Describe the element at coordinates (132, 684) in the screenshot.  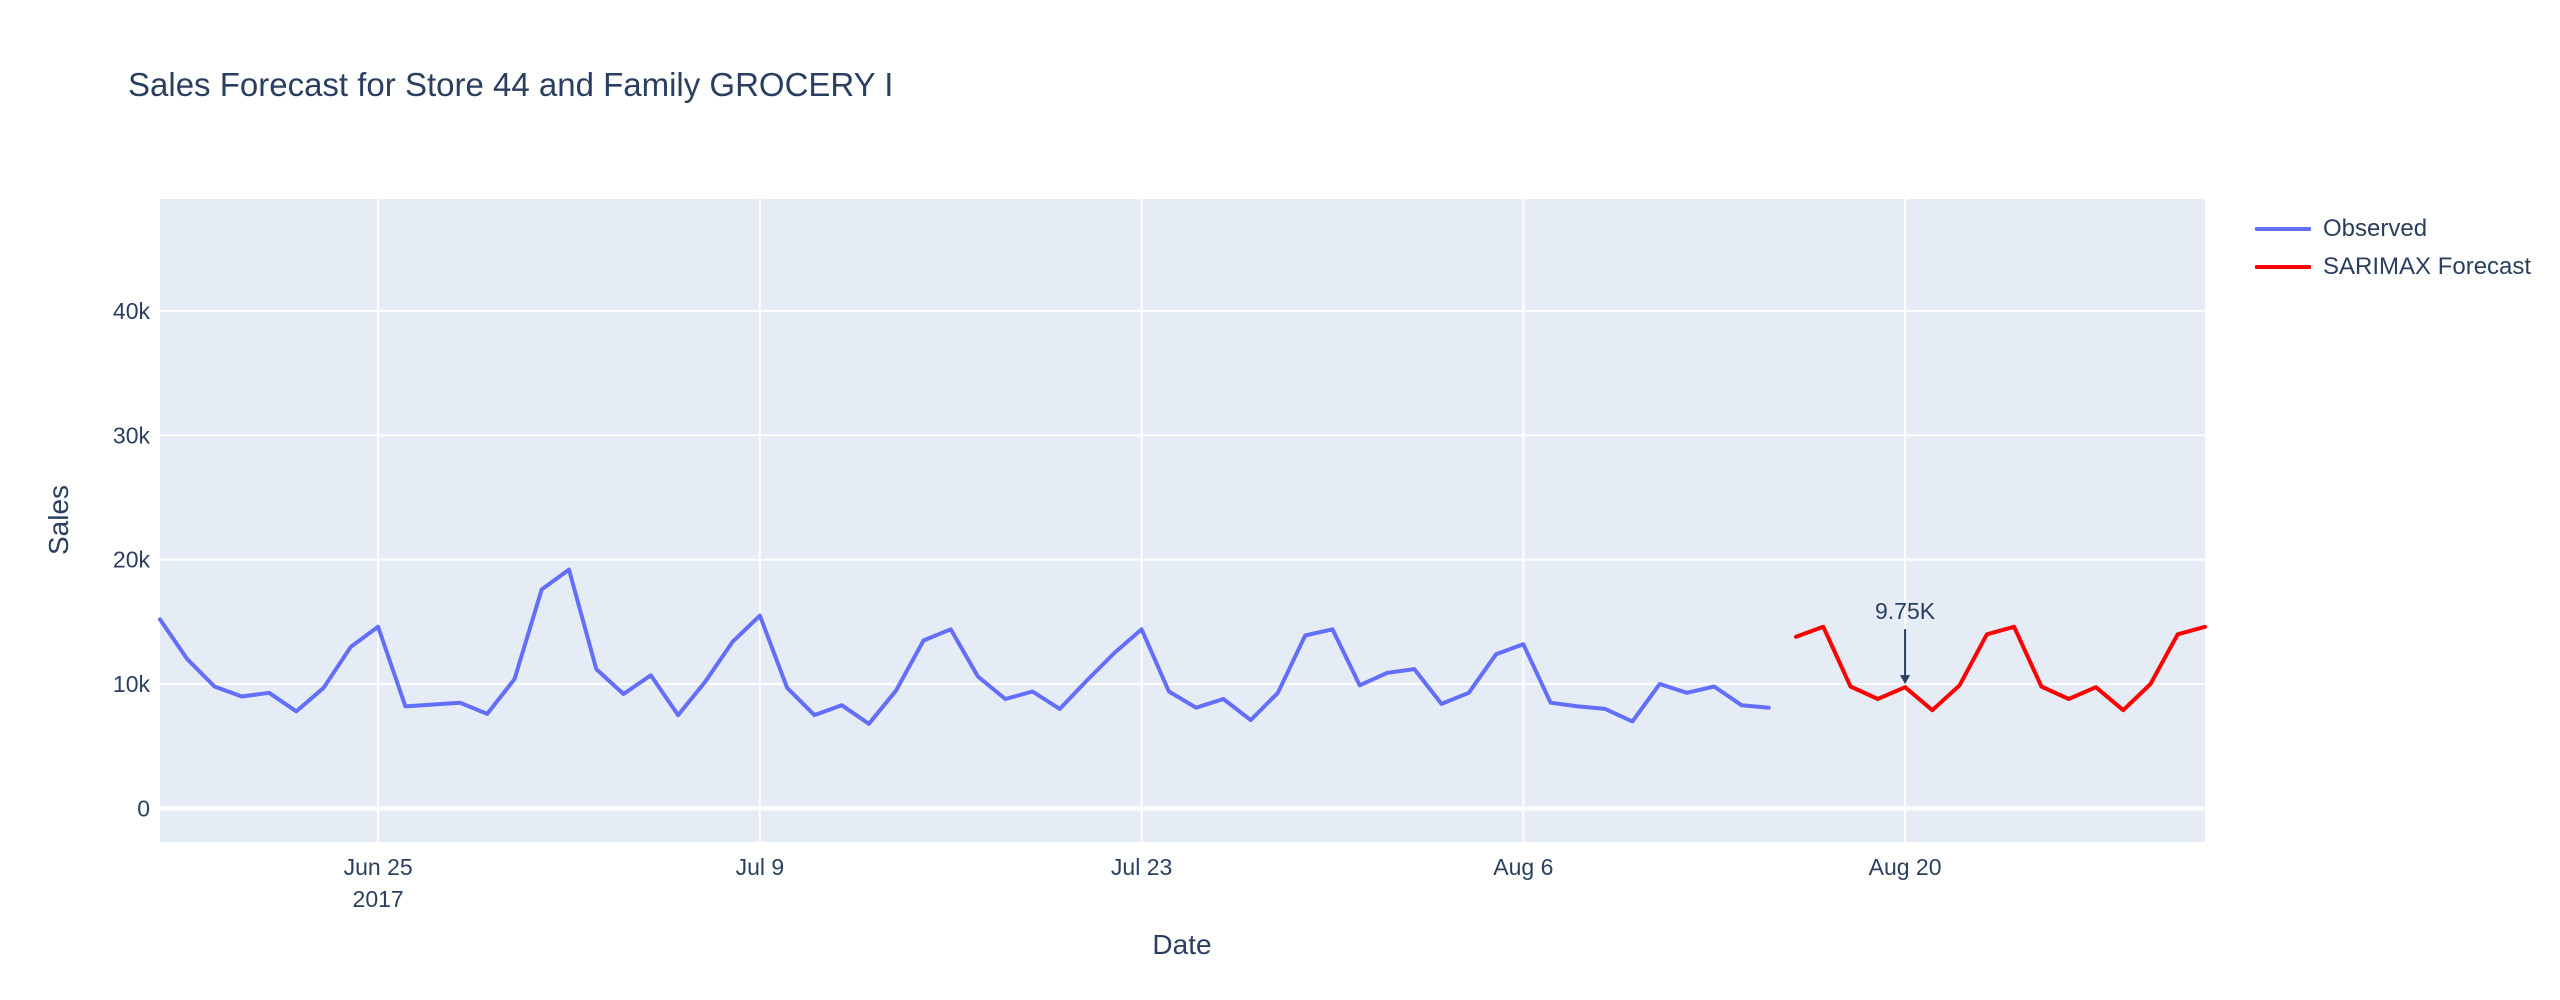
I see `y-tick-label: 10k` at that location.